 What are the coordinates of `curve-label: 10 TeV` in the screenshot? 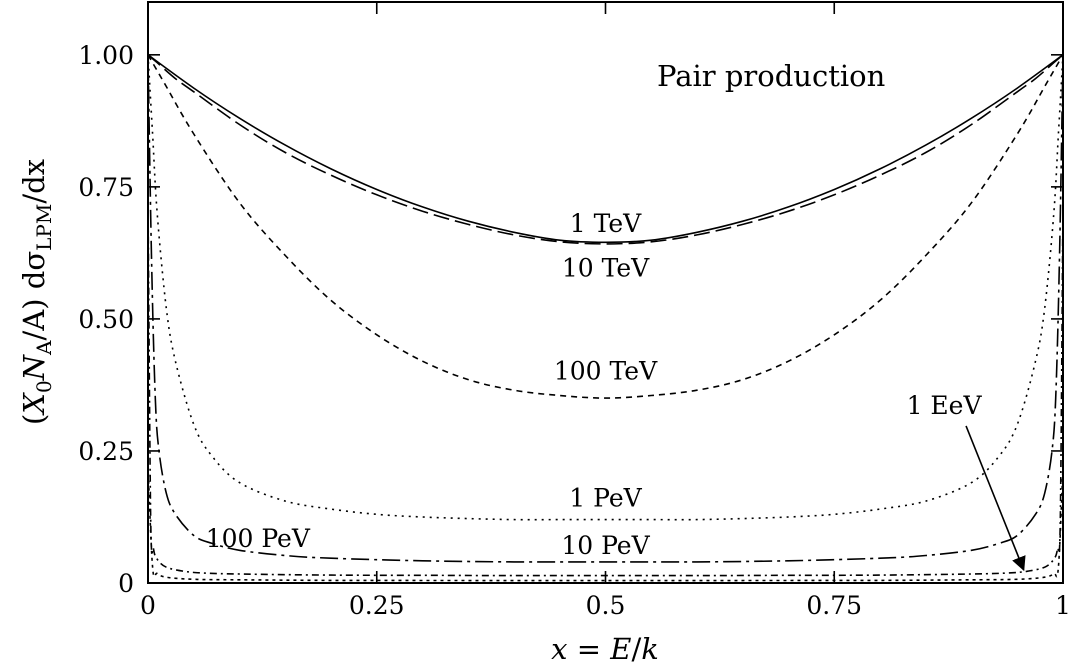 It's located at (606, 268).